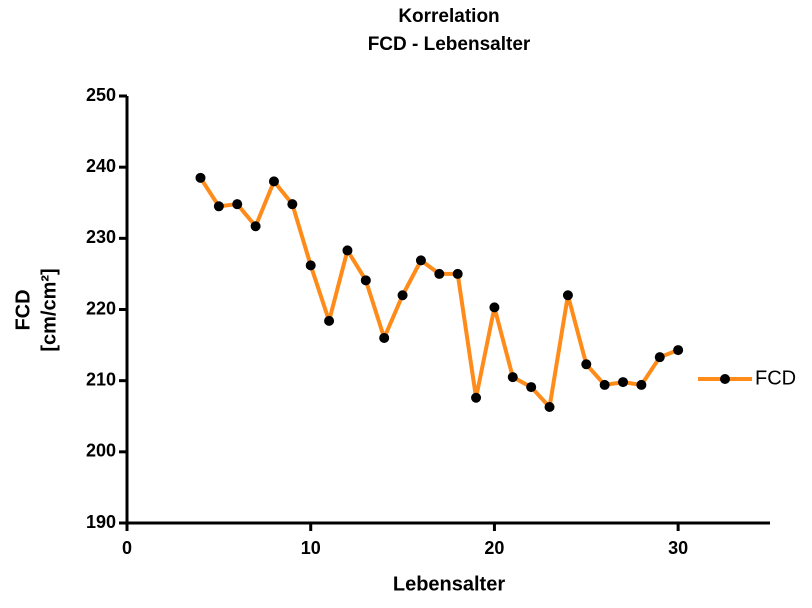  What do you see at coordinates (449, 584) in the screenshot?
I see `x-axis-label: Lebensalter` at bounding box center [449, 584].